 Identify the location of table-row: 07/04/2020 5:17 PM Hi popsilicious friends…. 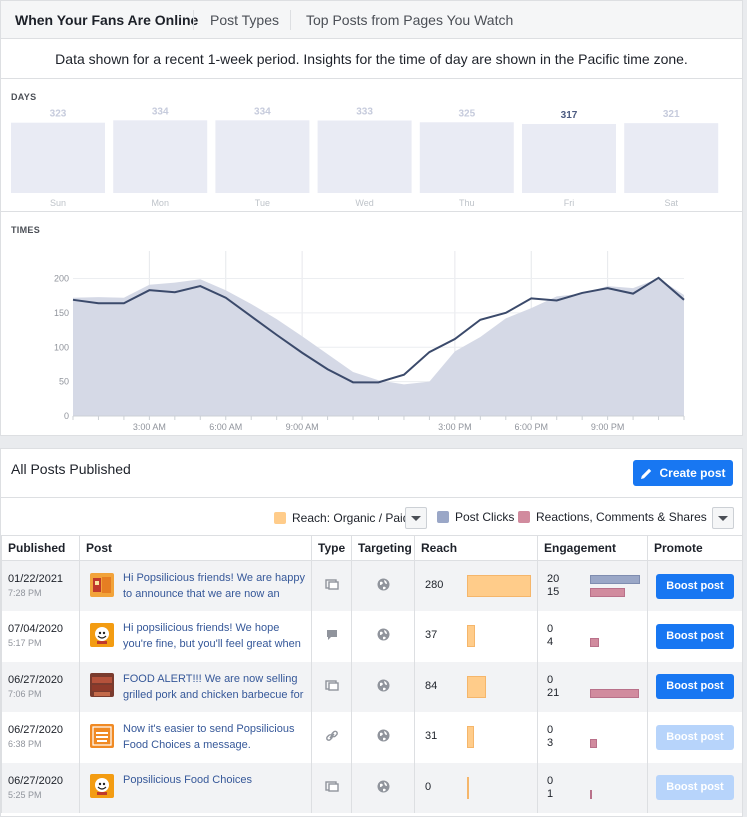
(372, 636).